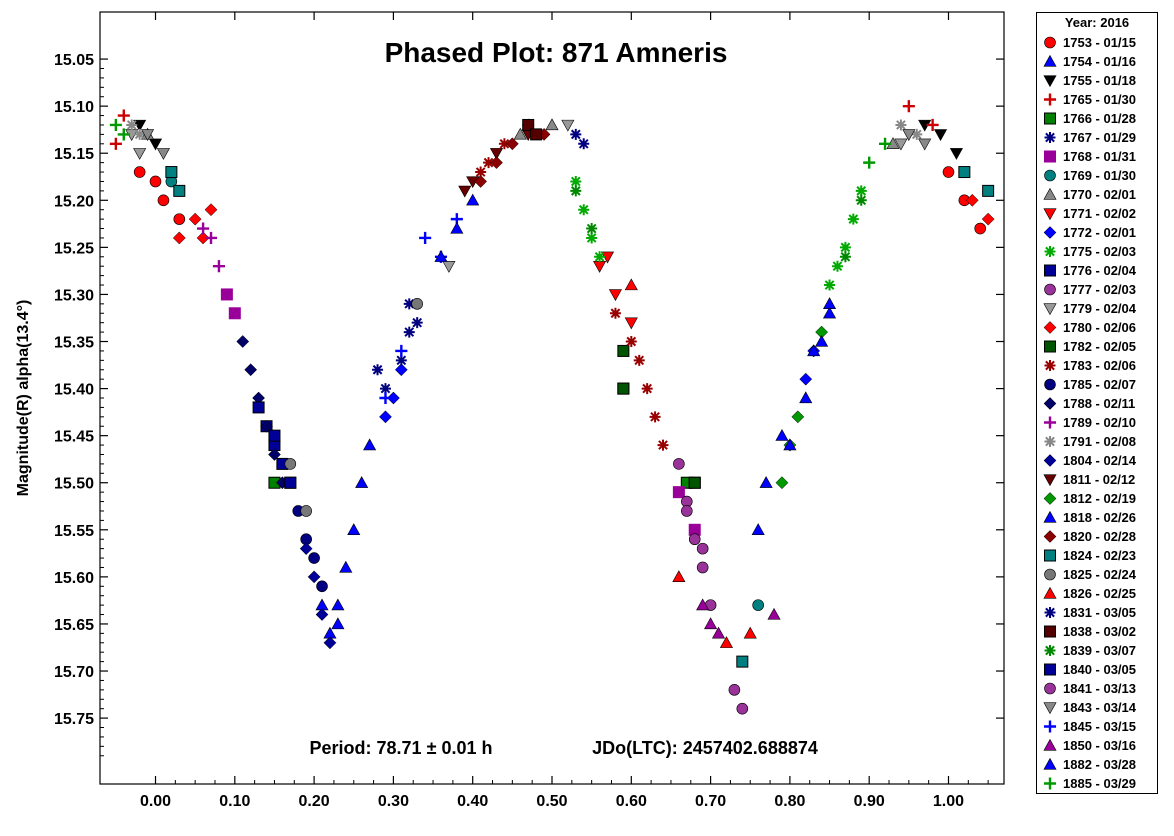 This screenshot has height=836, width=1174. What do you see at coordinates (1100, 631) in the screenshot?
I see `legend-label: 1838 - 03/02` at bounding box center [1100, 631].